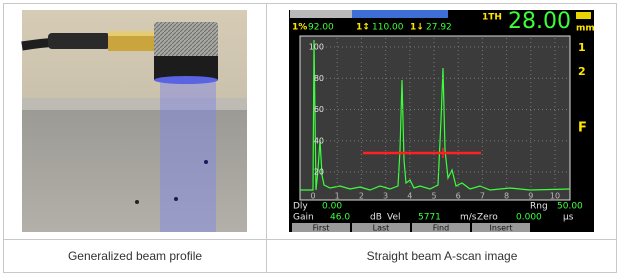  What do you see at coordinates (506, 196) in the screenshot?
I see `x-label: 8` at bounding box center [506, 196].